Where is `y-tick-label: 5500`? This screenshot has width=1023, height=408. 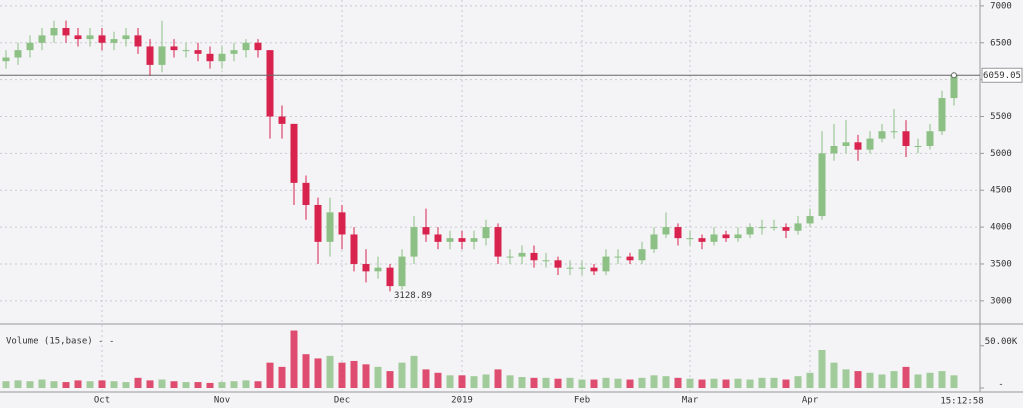
y-tick-label: 5500 is located at coordinates (1001, 117).